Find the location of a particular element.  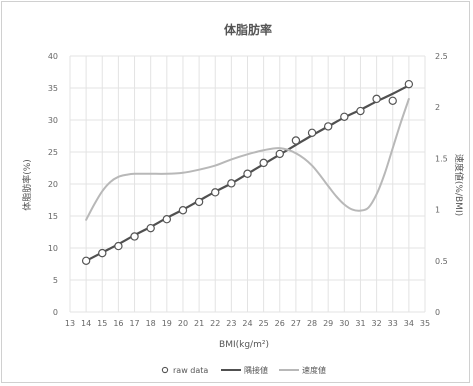

x-tick-label: 13 is located at coordinates (70, 323).